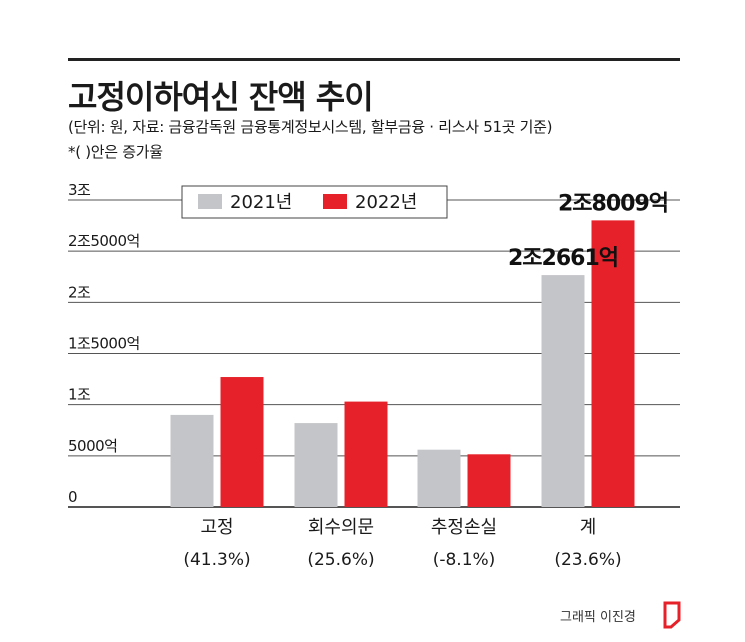  What do you see at coordinates (613, 203) in the screenshot?
I see `data-label: 2조8009억` at bounding box center [613, 203].